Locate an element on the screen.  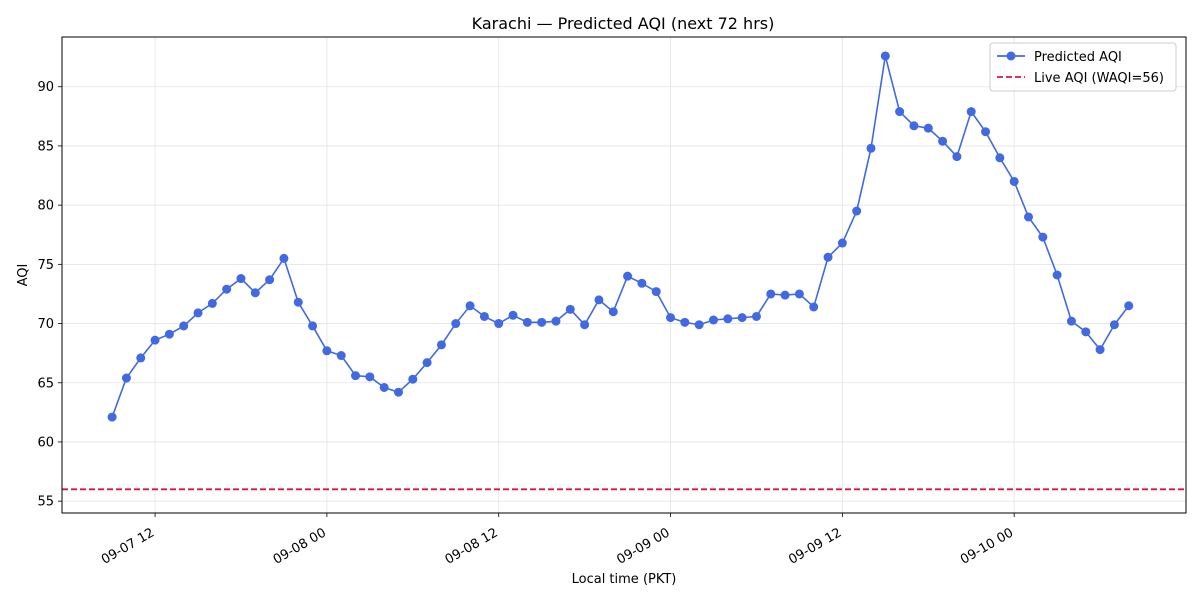
x-tick-label: 09-09 12 is located at coordinates (815, 546).